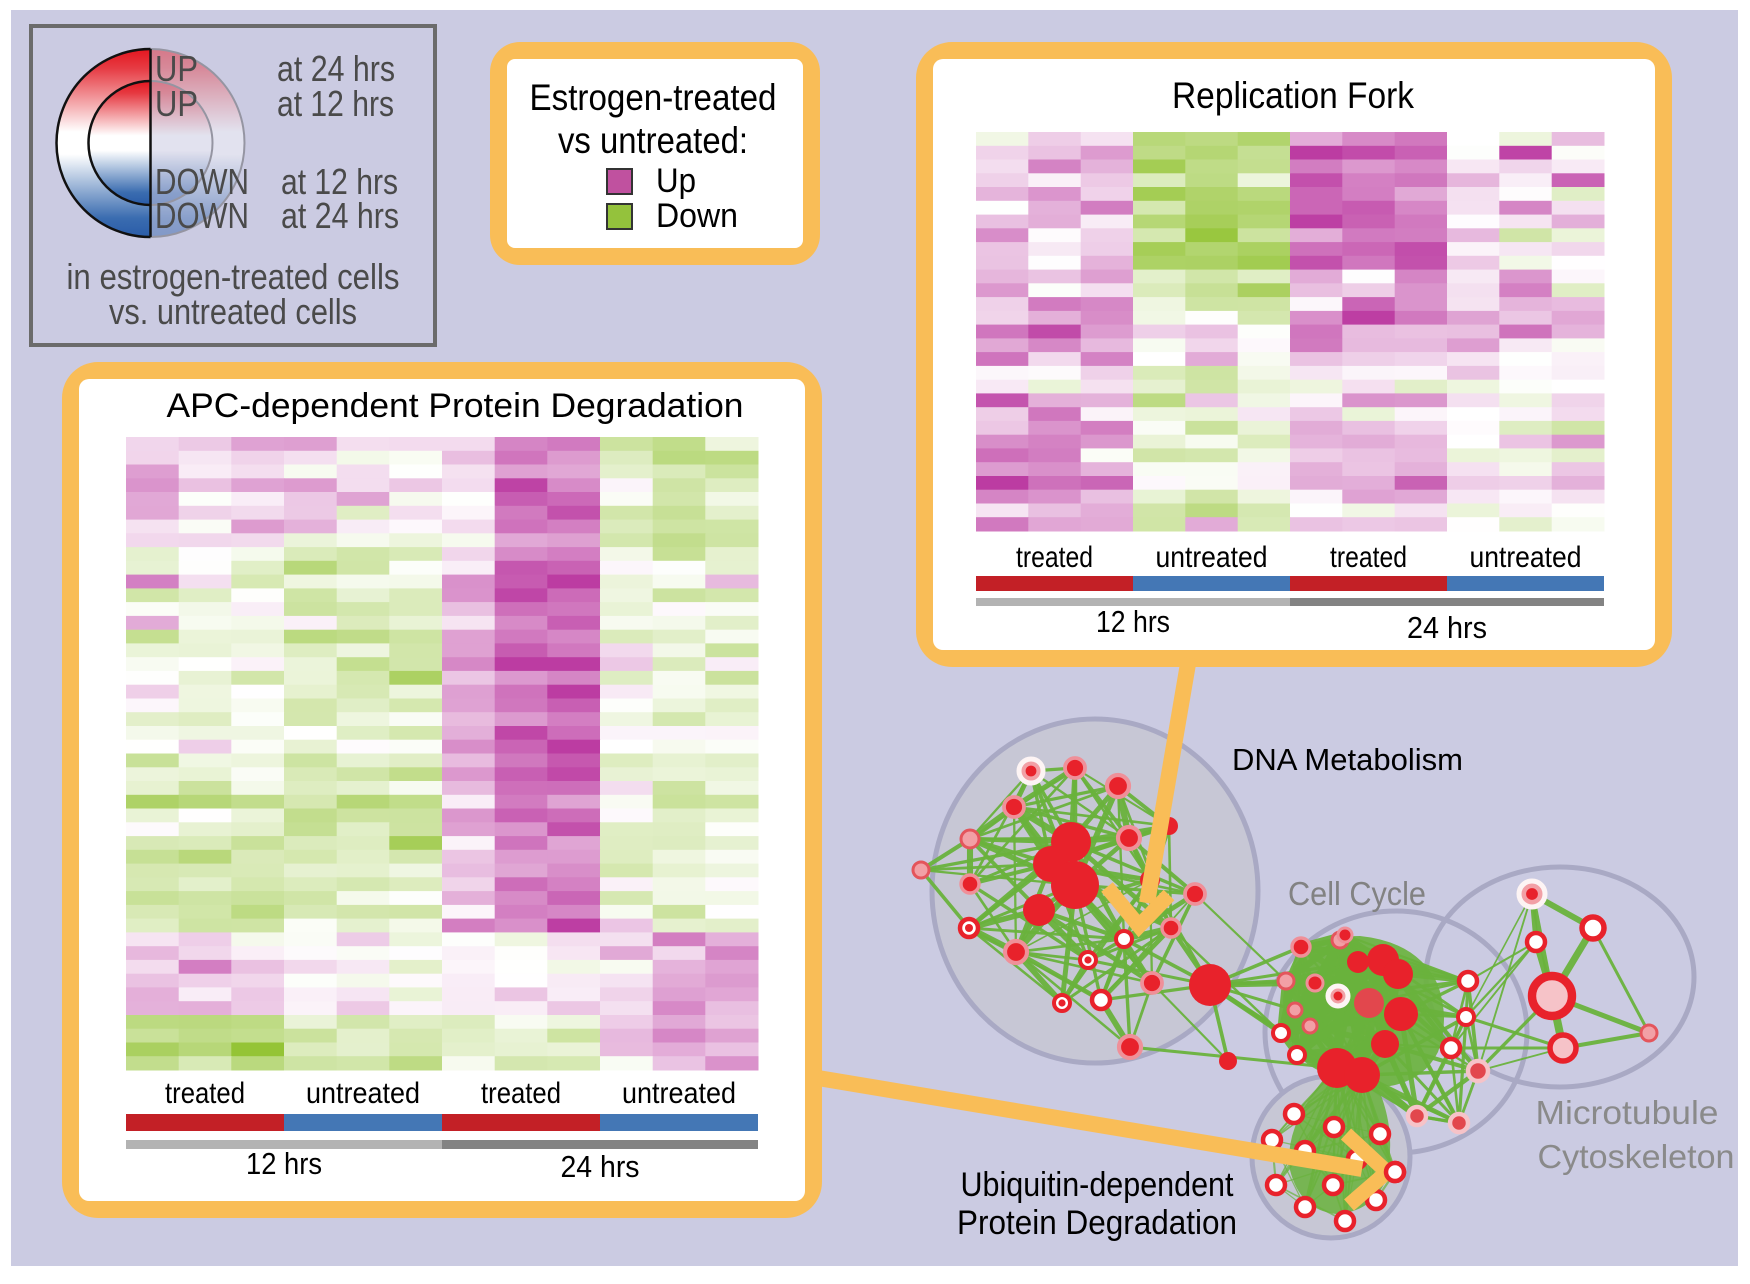 This screenshot has height=1284, width=1750. I want to click on svg-text: Cell Cycle, so click(1357, 893).